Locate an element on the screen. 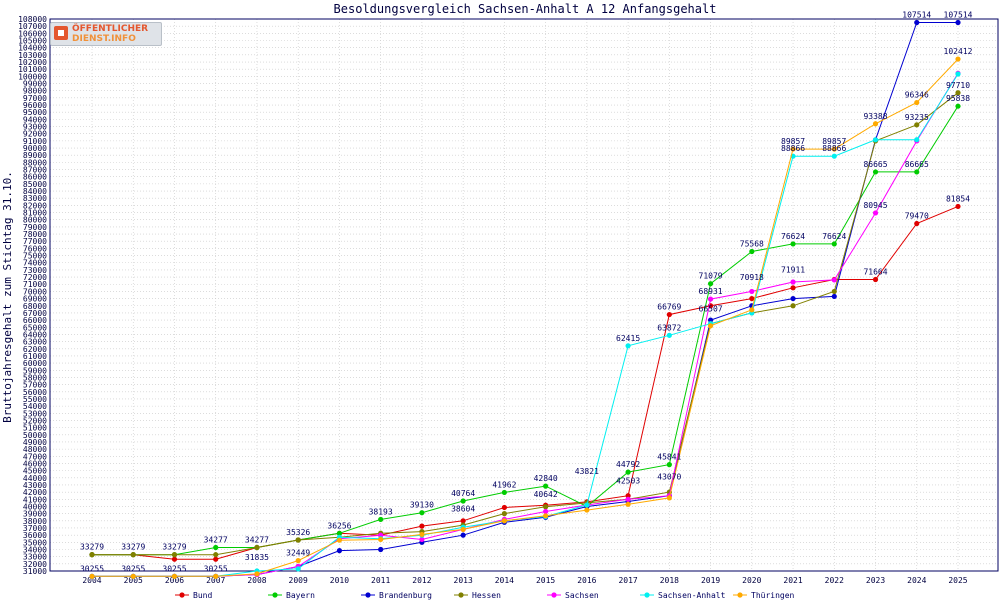 The image size is (1000, 600). data-label: 38193 is located at coordinates (381, 511).